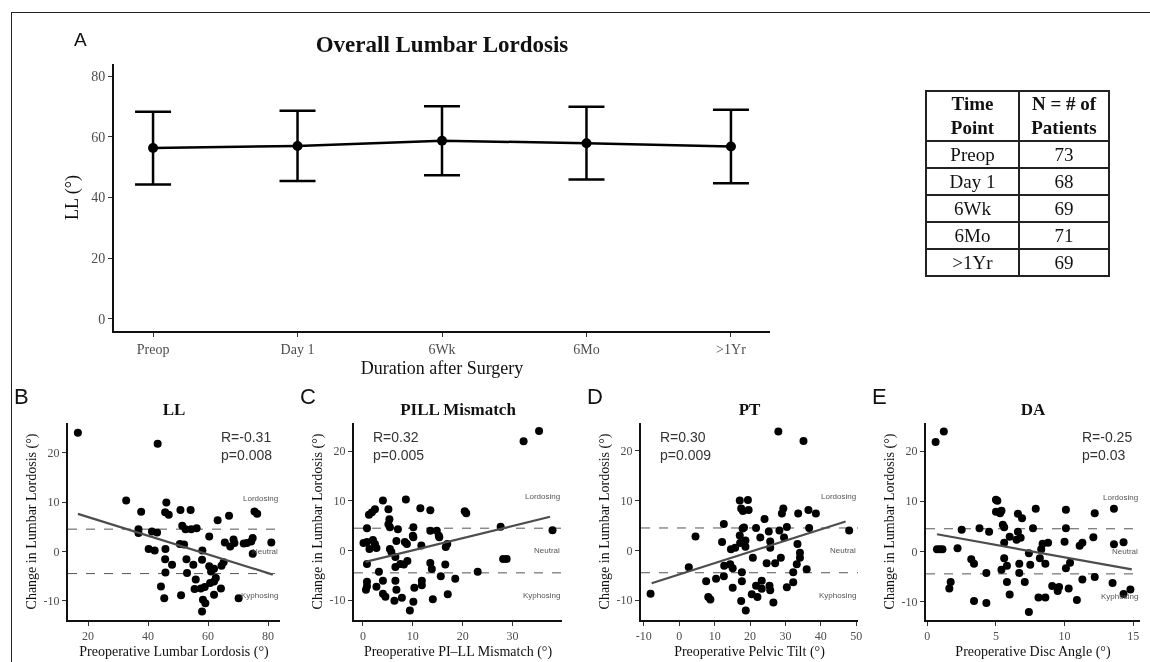 This screenshot has width=1150, height=662. I want to click on x-axis-title: Preoperative Lumbar Lordosis (°), so click(174, 652).